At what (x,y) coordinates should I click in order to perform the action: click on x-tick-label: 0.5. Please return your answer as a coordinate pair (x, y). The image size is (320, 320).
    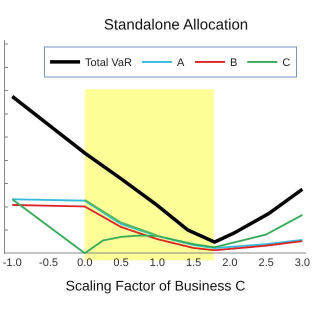
    Looking at the image, I should click on (121, 263).